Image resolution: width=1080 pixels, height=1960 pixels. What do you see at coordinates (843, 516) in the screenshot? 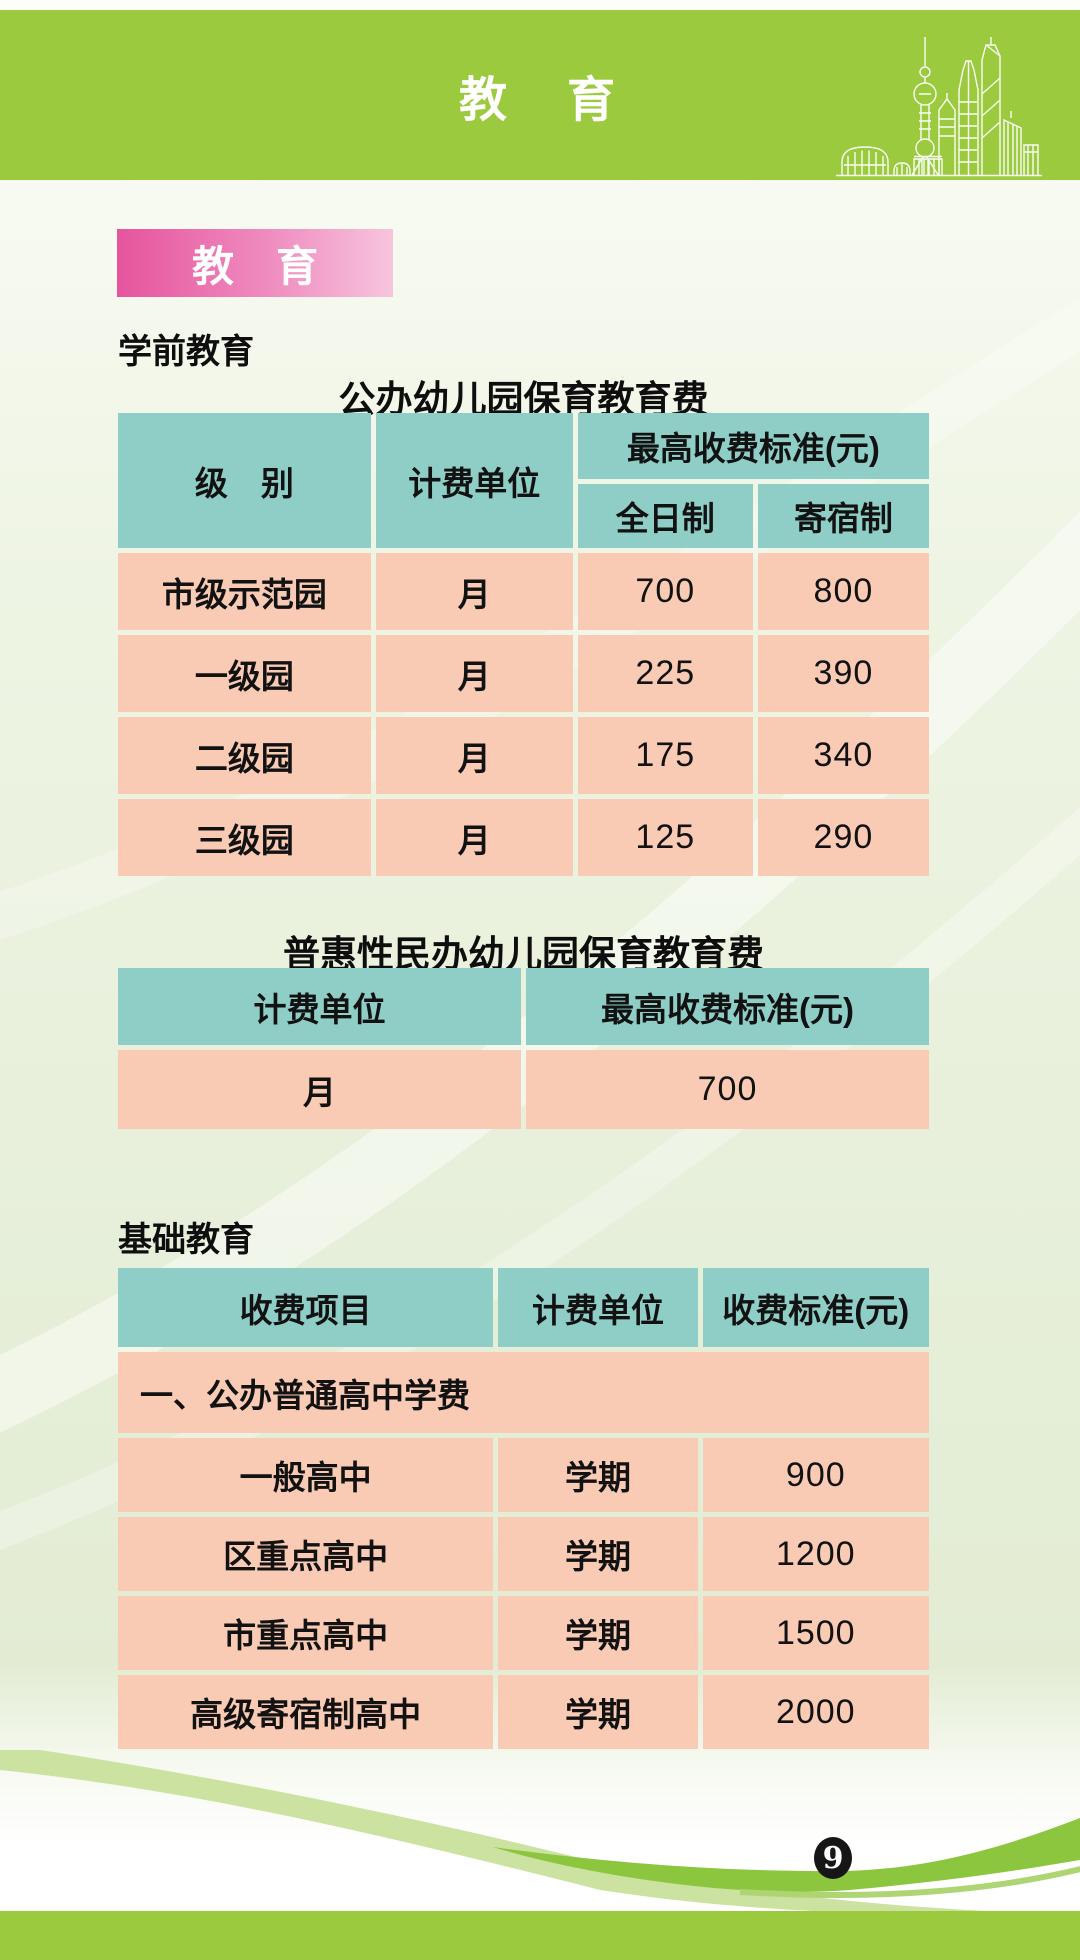
I see `column-header-boarding: 寄宿制` at bounding box center [843, 516].